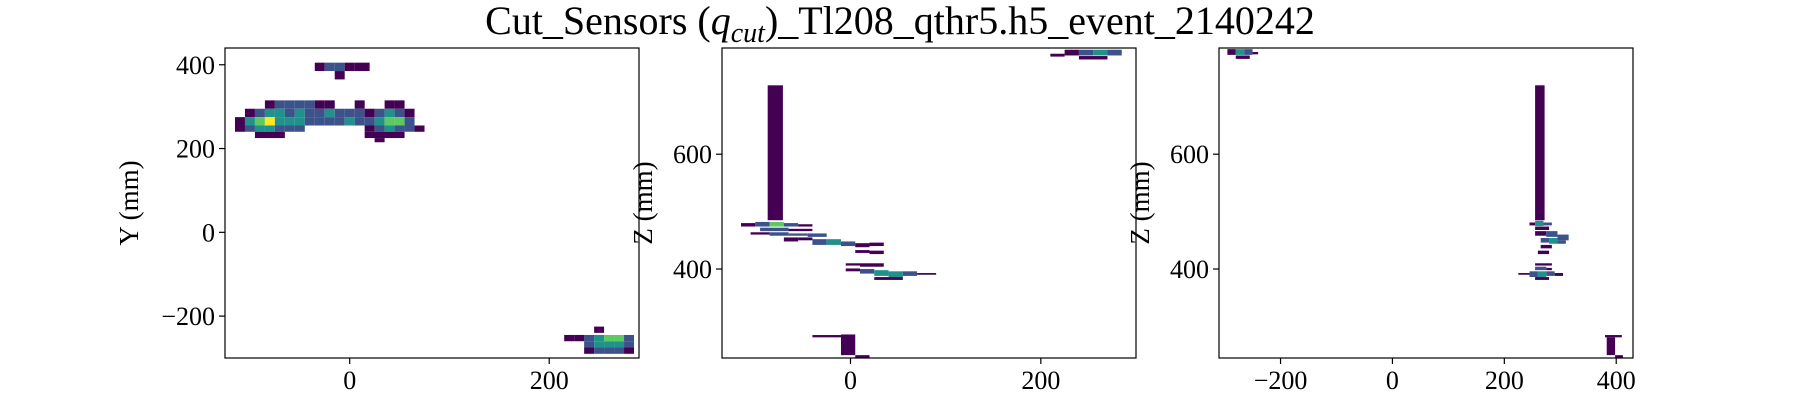 This screenshot has width=1800, height=400. What do you see at coordinates (195, 149) in the screenshot?
I see `y-tick-label: 200` at bounding box center [195, 149].